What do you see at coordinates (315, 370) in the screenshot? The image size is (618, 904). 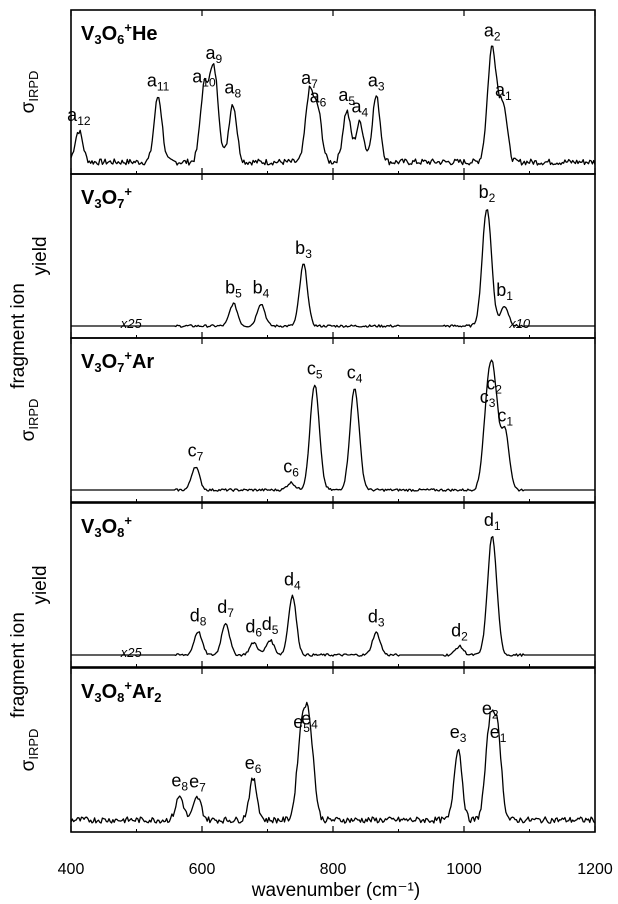 I see `peak-label: c5` at bounding box center [315, 370].